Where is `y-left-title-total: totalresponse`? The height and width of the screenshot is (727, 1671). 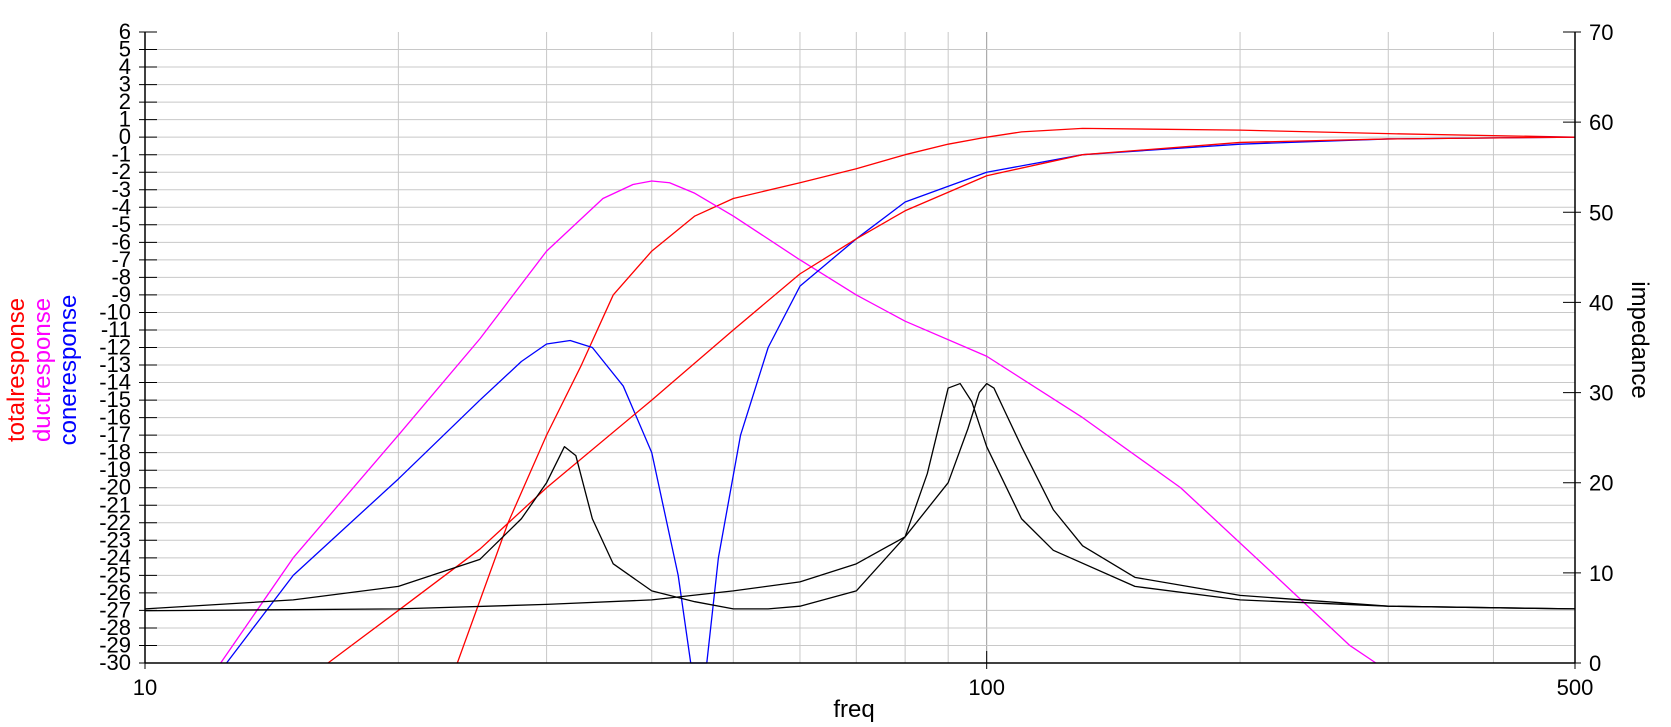 y-left-title-total: totalresponse is located at coordinates (16, 370).